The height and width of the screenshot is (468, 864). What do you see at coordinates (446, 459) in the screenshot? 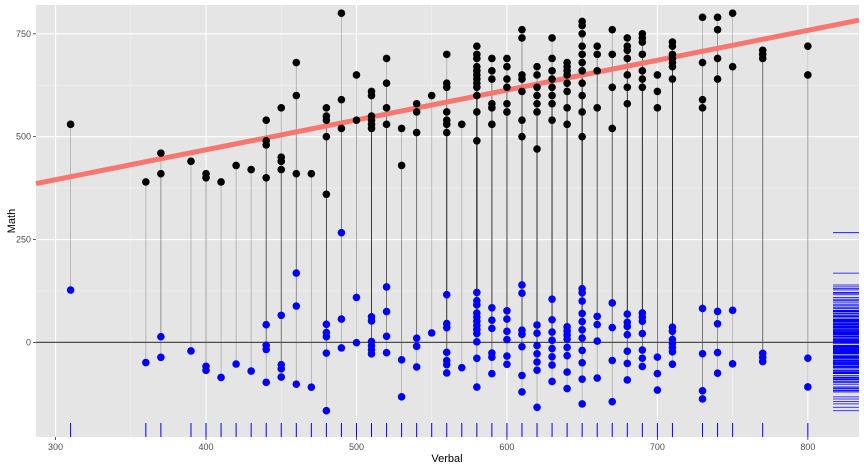
I see `x-axis-title: Verbal` at bounding box center [446, 459].